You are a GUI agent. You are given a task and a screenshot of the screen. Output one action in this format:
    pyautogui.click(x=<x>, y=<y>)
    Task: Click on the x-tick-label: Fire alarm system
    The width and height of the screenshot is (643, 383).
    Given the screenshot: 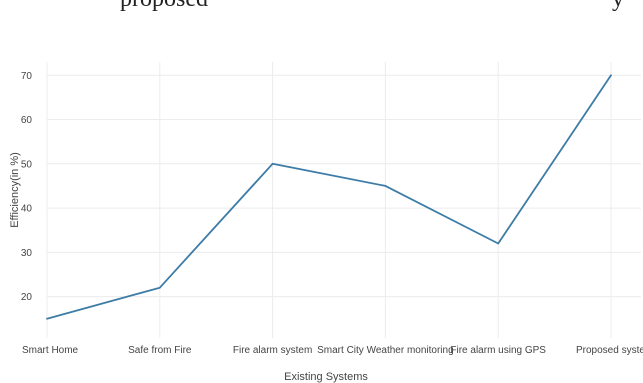 What is the action you would take?
    pyautogui.click(x=272, y=350)
    